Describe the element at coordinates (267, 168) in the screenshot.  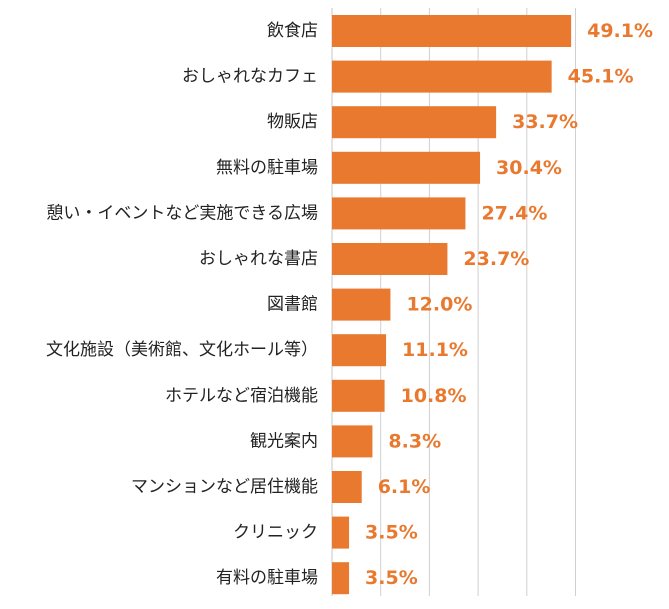
I see `category-label: 無料の駐車場` at that location.